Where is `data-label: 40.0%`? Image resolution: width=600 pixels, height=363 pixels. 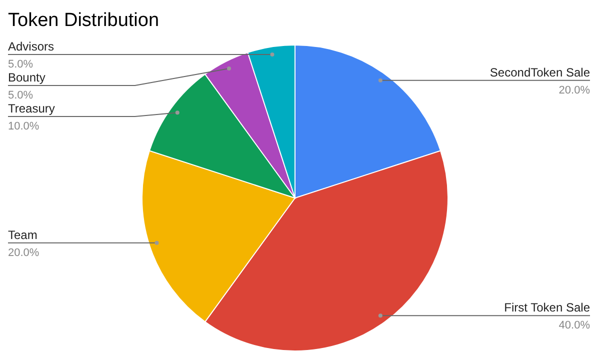 data-label: 40.0% is located at coordinates (574, 326).